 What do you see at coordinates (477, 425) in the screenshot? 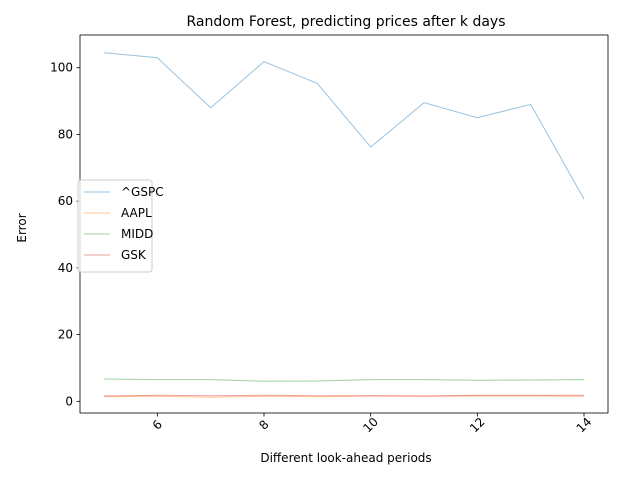
I see `x-tick-label: 12` at bounding box center [477, 425].